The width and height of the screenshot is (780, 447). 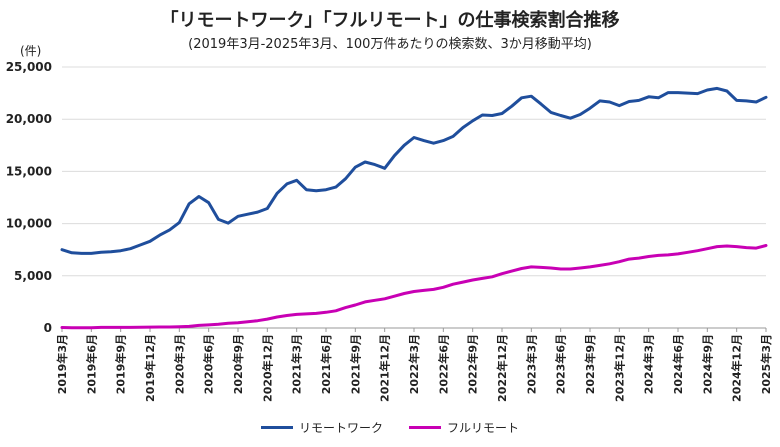 I want to click on y-tick-label: 5,000, so click(x=33, y=276).